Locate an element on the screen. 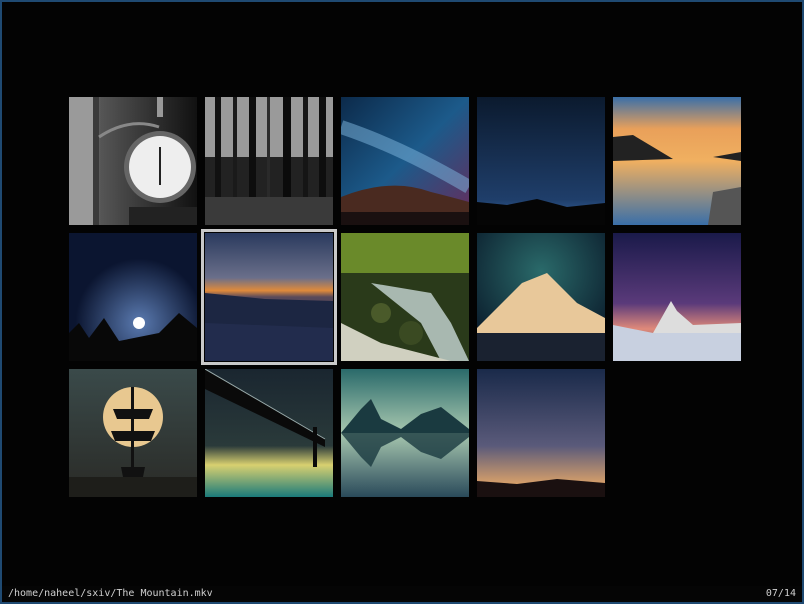 The width and height of the screenshot is (804, 604). thumbnail-forest-stream is located at coordinates (405, 297).